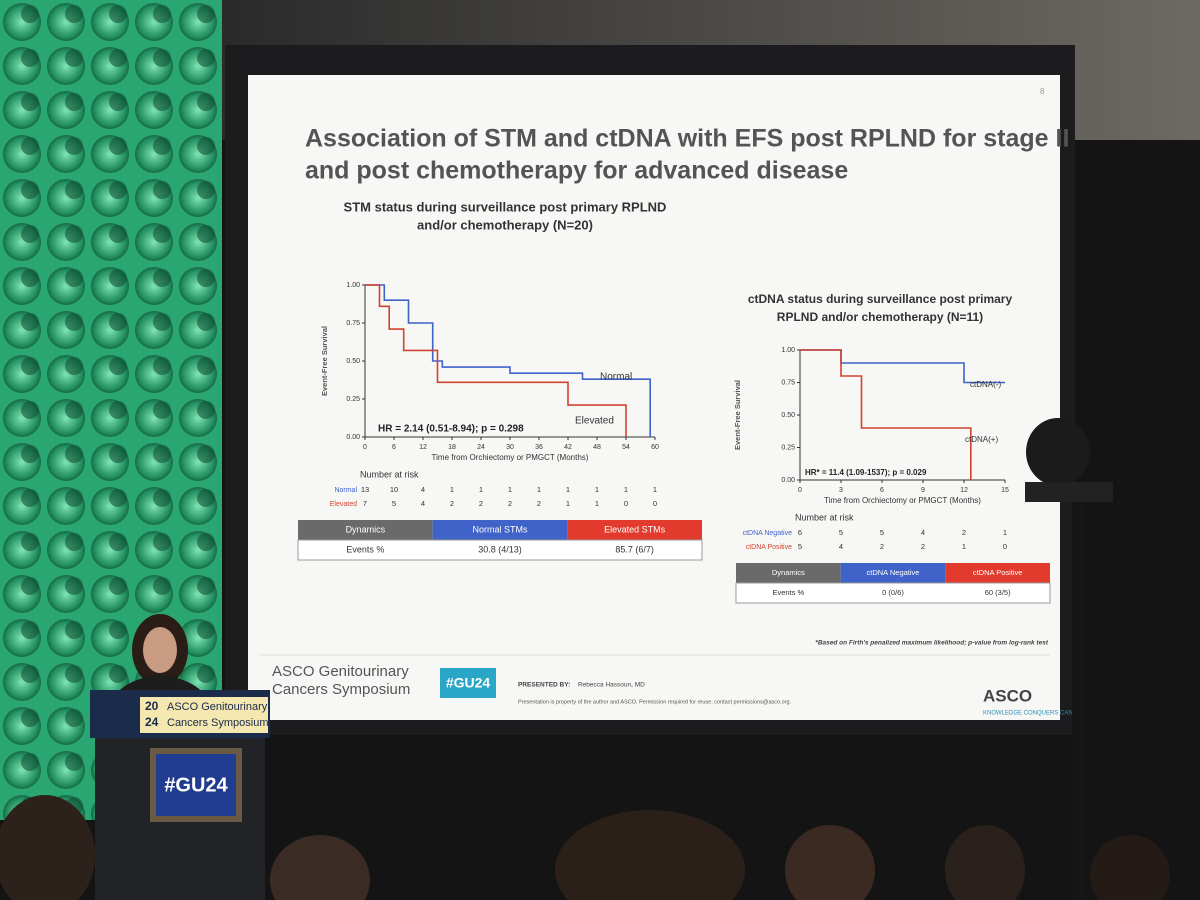 This screenshot has width=1200, height=900. What do you see at coordinates (510, 447) in the screenshot?
I see `x-tick-label: 30` at bounding box center [510, 447].